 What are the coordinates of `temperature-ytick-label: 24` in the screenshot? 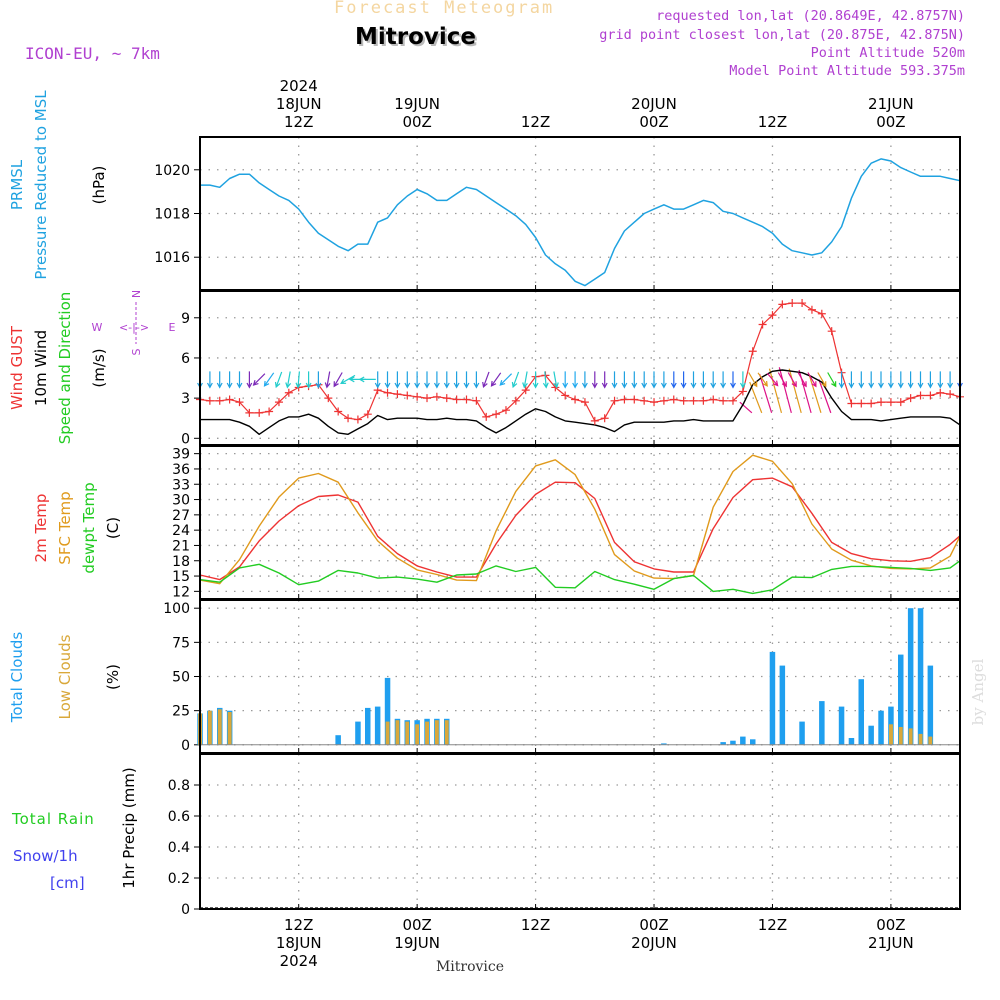 It's located at (181, 531).